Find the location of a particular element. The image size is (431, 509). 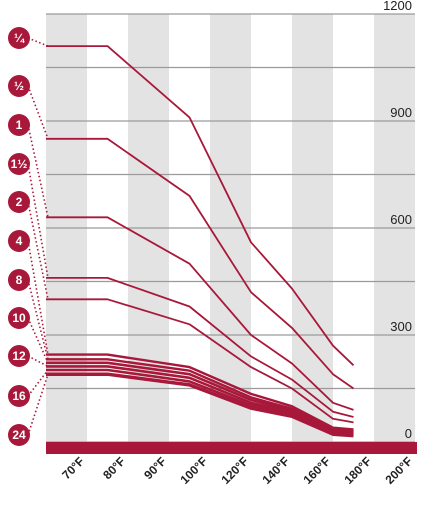

y-tick-label: 0 is located at coordinates (408, 433).